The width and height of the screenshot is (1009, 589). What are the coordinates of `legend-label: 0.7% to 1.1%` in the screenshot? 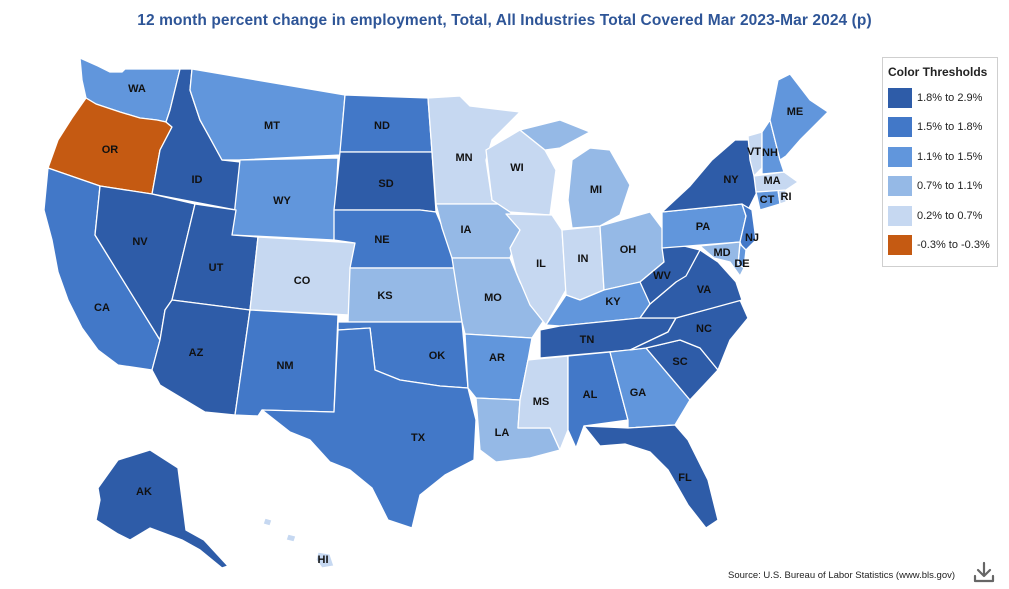 It's located at (950, 186).